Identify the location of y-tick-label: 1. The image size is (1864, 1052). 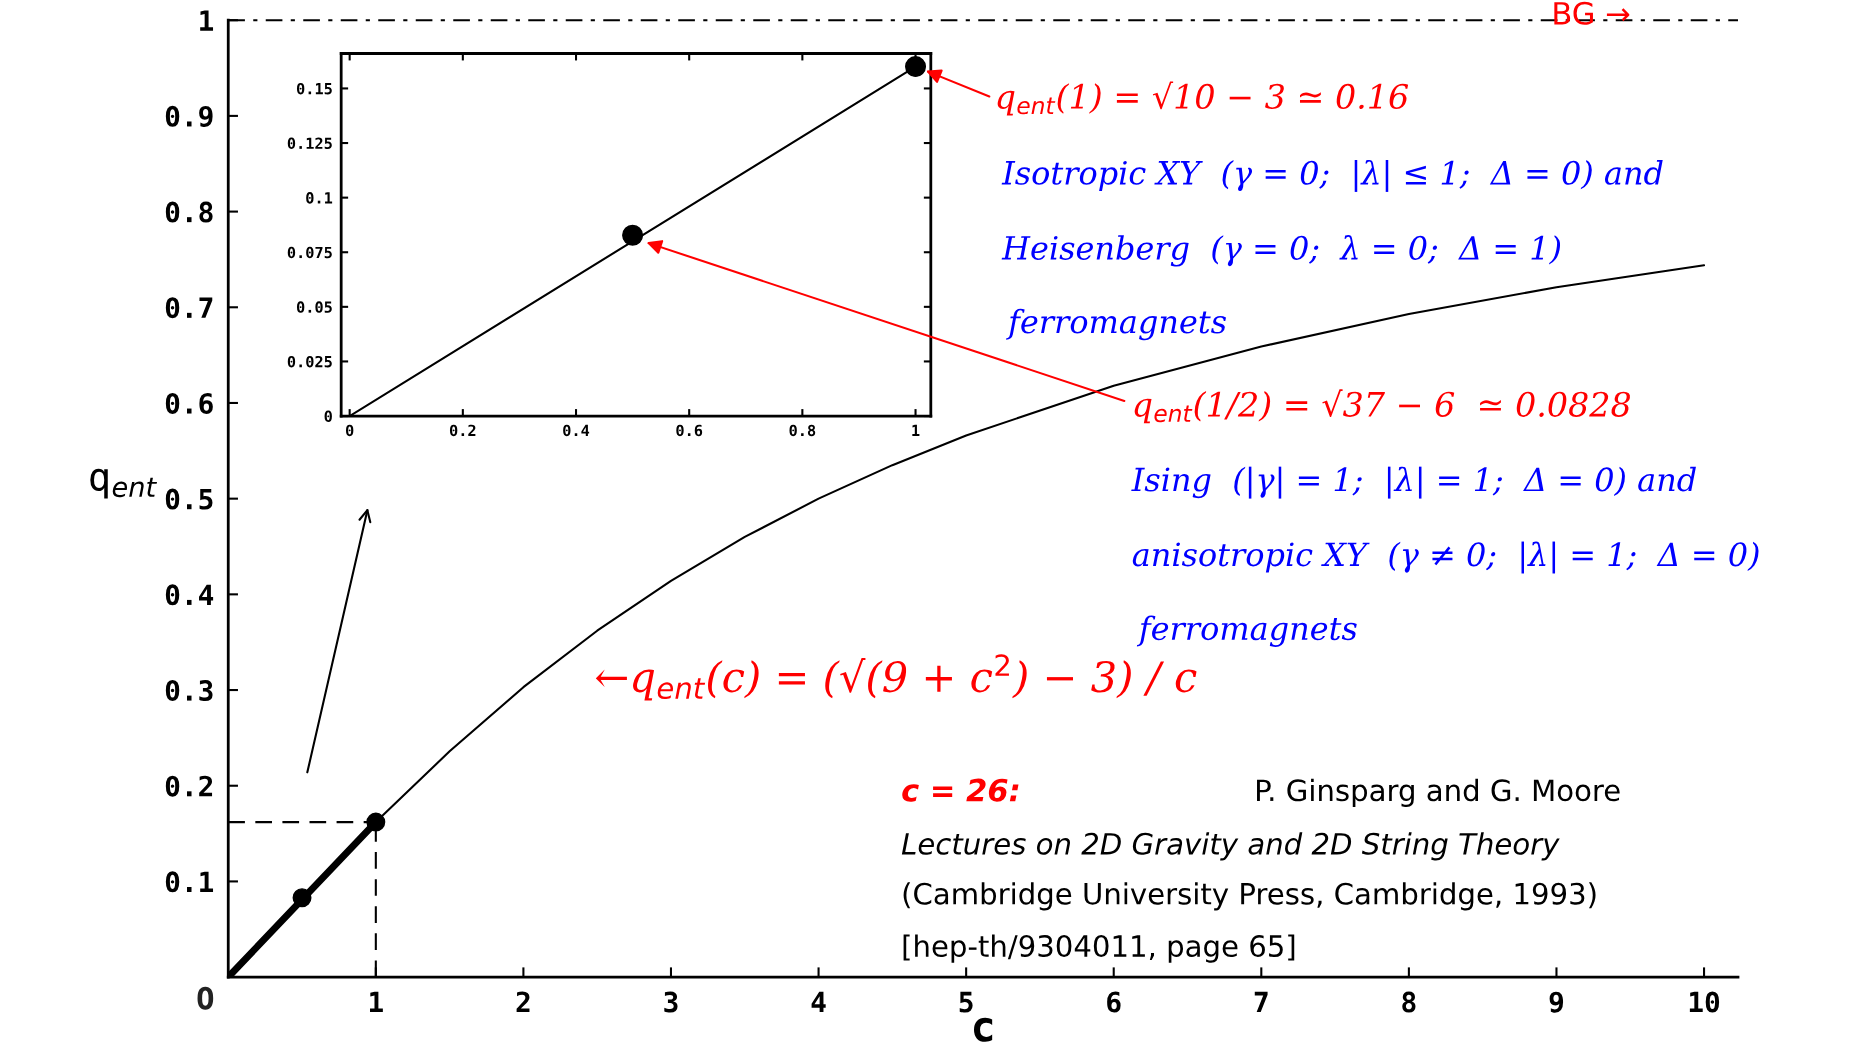
(207, 20).